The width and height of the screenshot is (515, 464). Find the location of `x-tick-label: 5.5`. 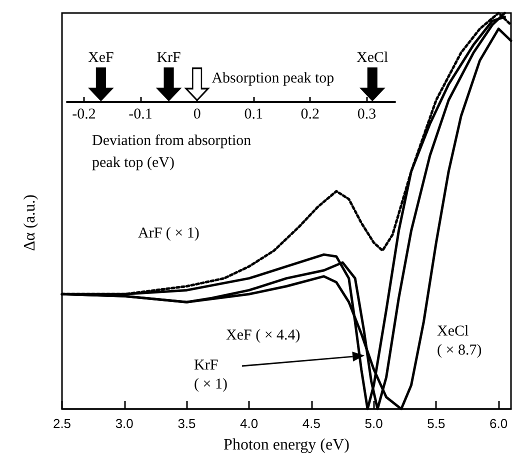

x-tick-label: 5.5 is located at coordinates (436, 423).